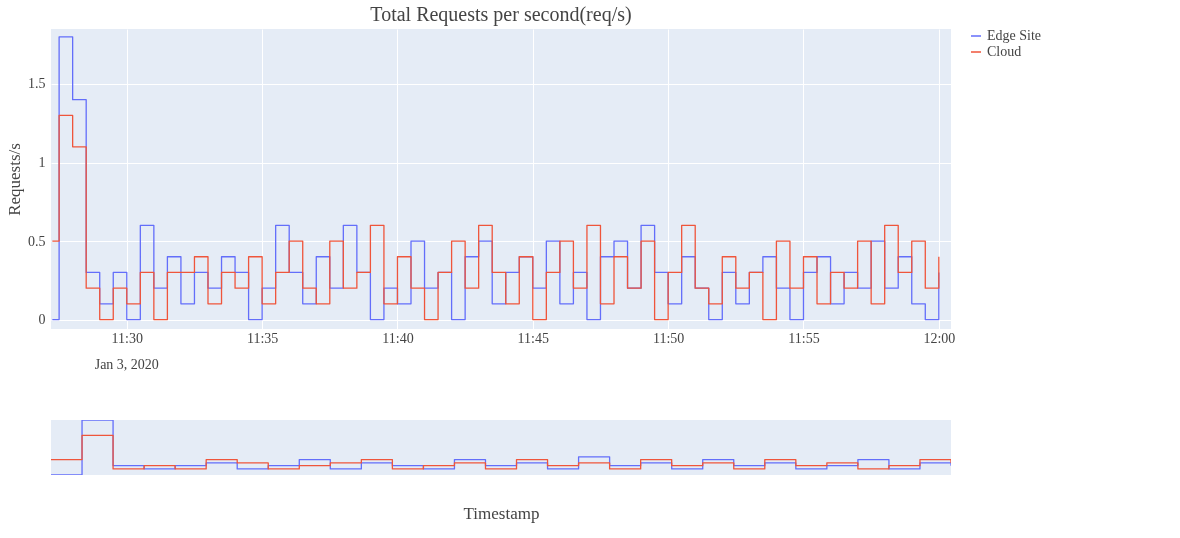 Image resolution: width=1180 pixels, height=538 pixels. Describe the element at coordinates (42, 320) in the screenshot. I see `y-tick-label: 0` at that location.